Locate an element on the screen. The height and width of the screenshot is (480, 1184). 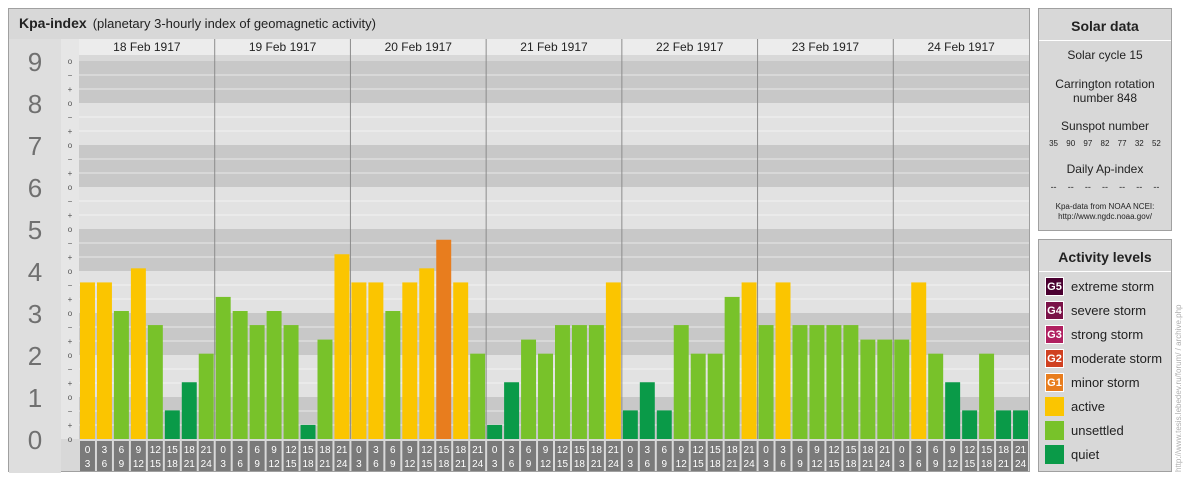
interval-end-label: 21 is located at coordinates (868, 464).